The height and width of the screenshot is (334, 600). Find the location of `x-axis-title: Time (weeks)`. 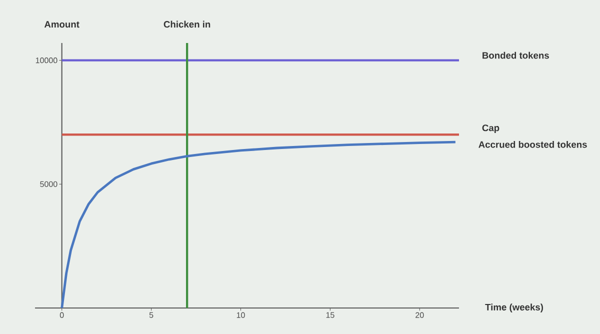

x-axis-title: Time (weeks) is located at coordinates (514, 308).